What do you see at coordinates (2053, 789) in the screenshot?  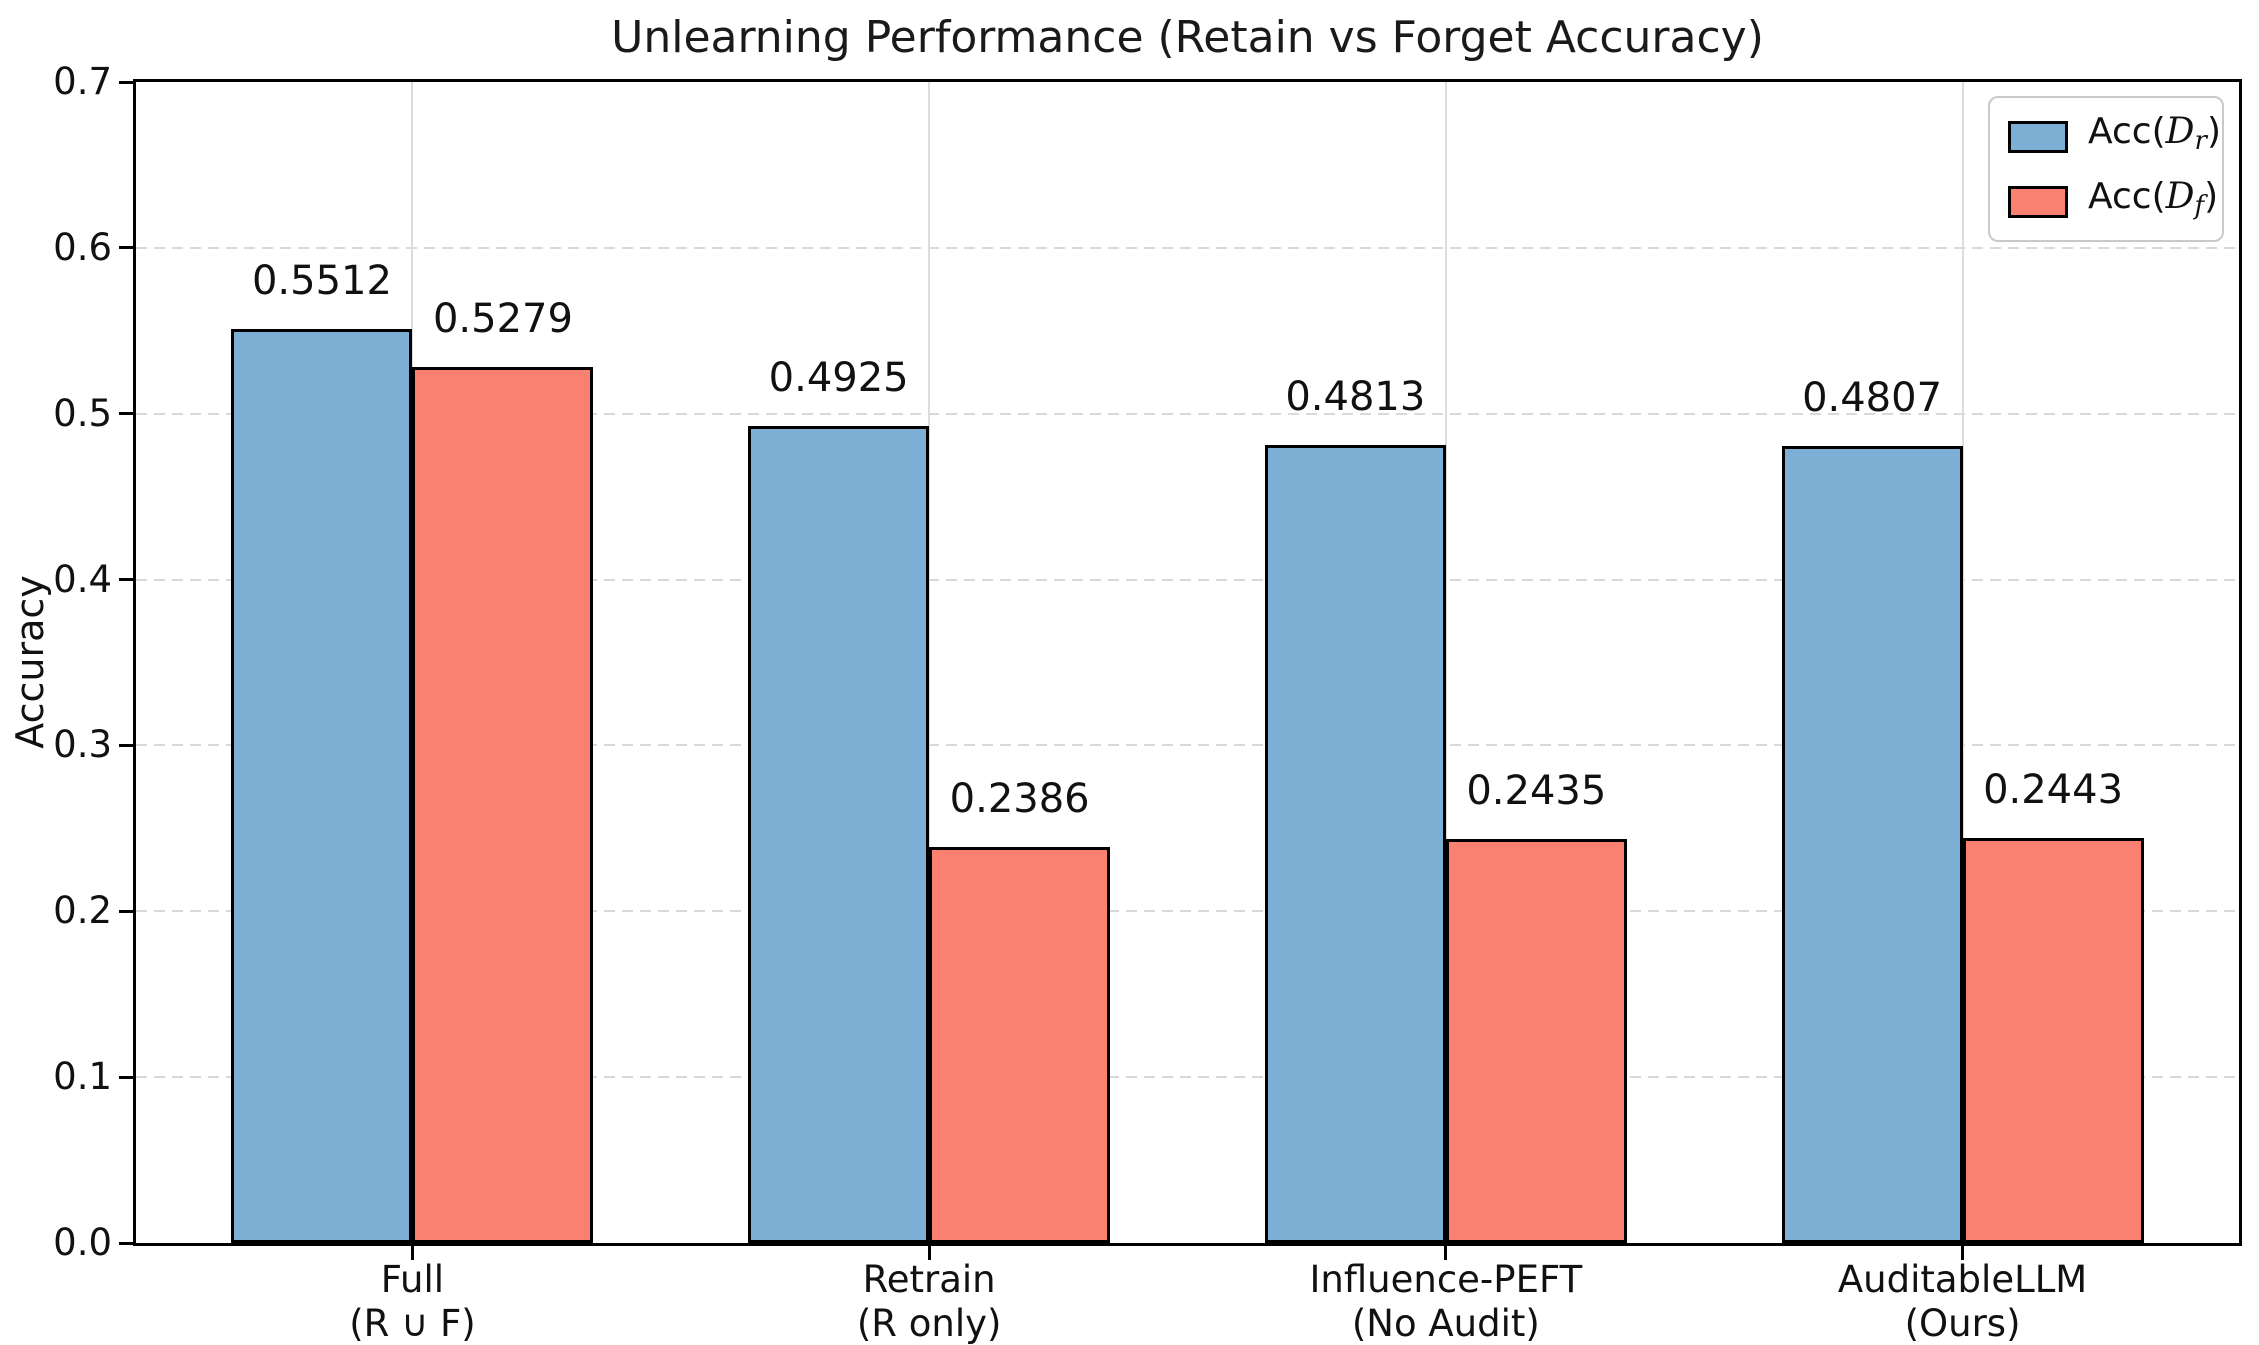 I see `value-label-acc-df-auditablellm: 0.2443` at bounding box center [2053, 789].